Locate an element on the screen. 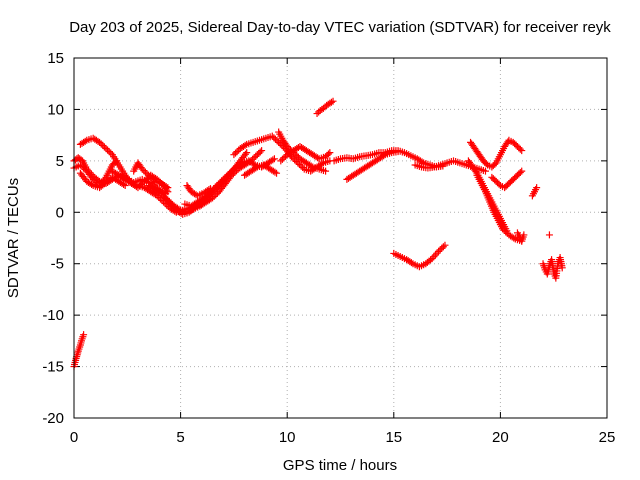 The height and width of the screenshot is (480, 640). x-tick-label: 0 is located at coordinates (74, 437).